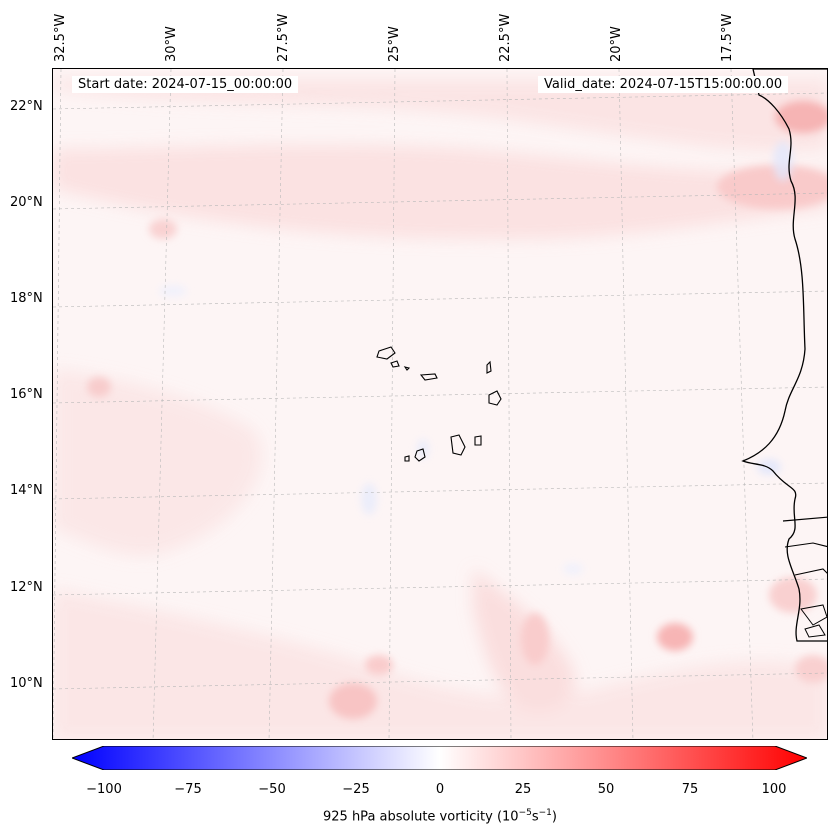 The width and height of the screenshot is (837, 839). I want to click on cape-verde-islands, so click(439, 404).